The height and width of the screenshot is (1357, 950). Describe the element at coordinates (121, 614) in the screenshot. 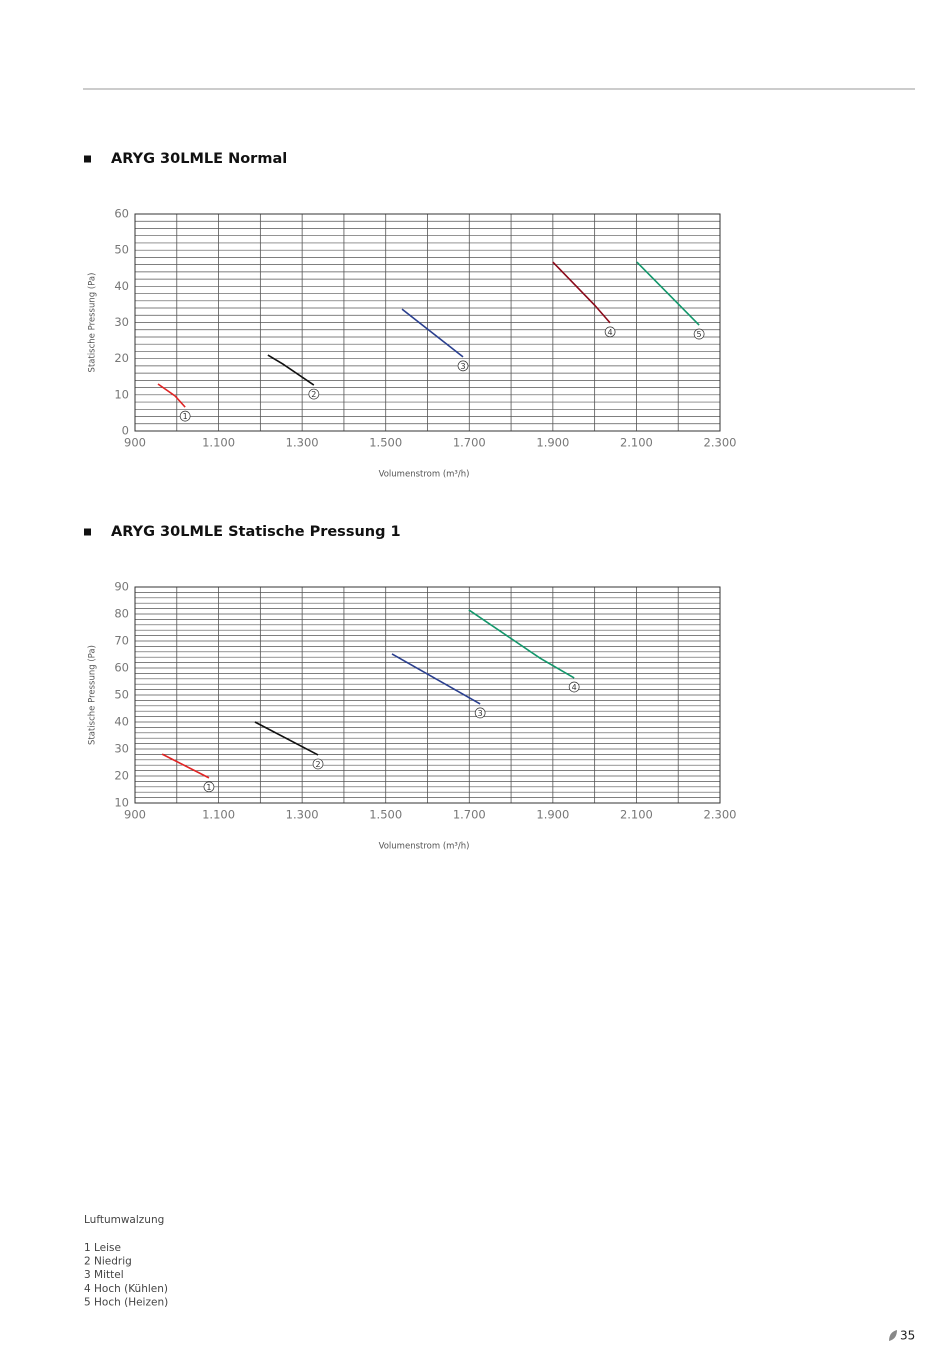

I see `y-tick-label: 80` at that location.